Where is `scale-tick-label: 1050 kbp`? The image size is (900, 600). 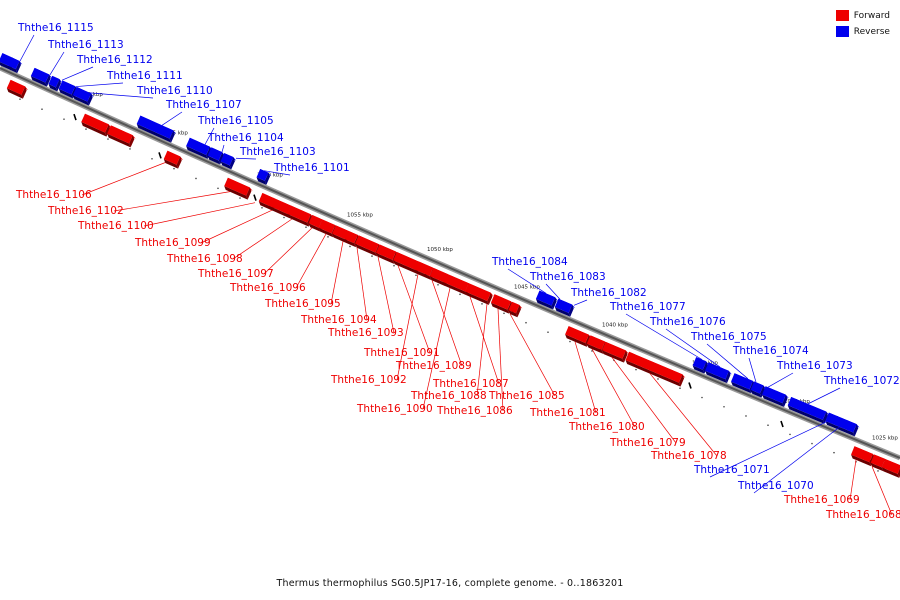
scale-tick-label: 1050 kbp is located at coordinates (440, 250).